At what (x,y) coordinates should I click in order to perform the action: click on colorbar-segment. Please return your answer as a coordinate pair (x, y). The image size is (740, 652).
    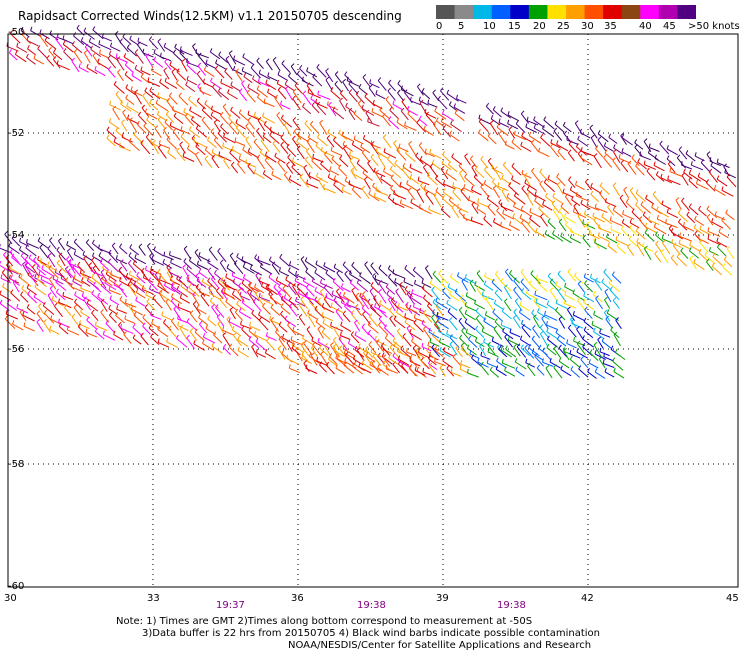
    Looking at the image, I should click on (501, 12).